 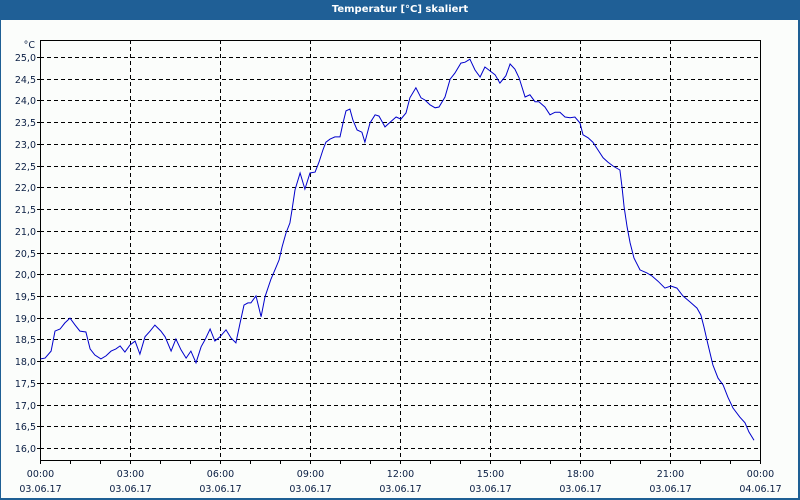 What do you see at coordinates (25, 319) in the screenshot?
I see `y-tick-label: 19,0` at bounding box center [25, 319].